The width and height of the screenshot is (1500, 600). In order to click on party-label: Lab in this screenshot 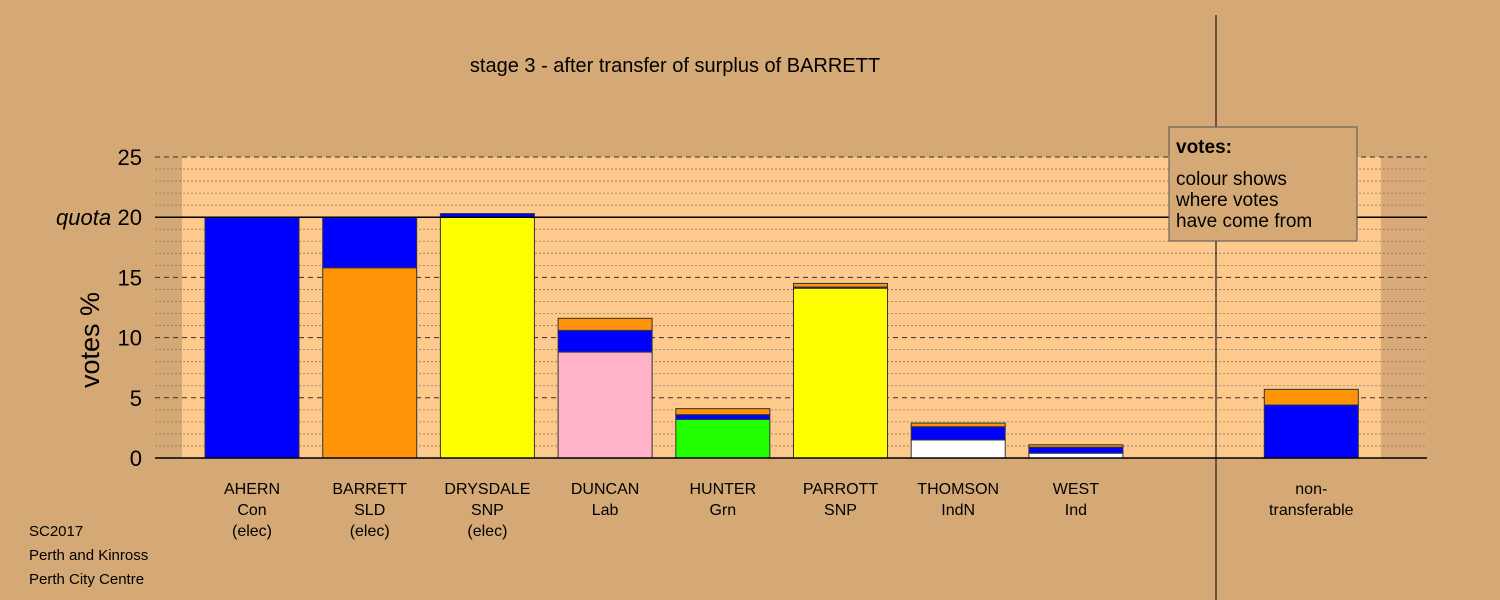, I will do `click(605, 510)`.